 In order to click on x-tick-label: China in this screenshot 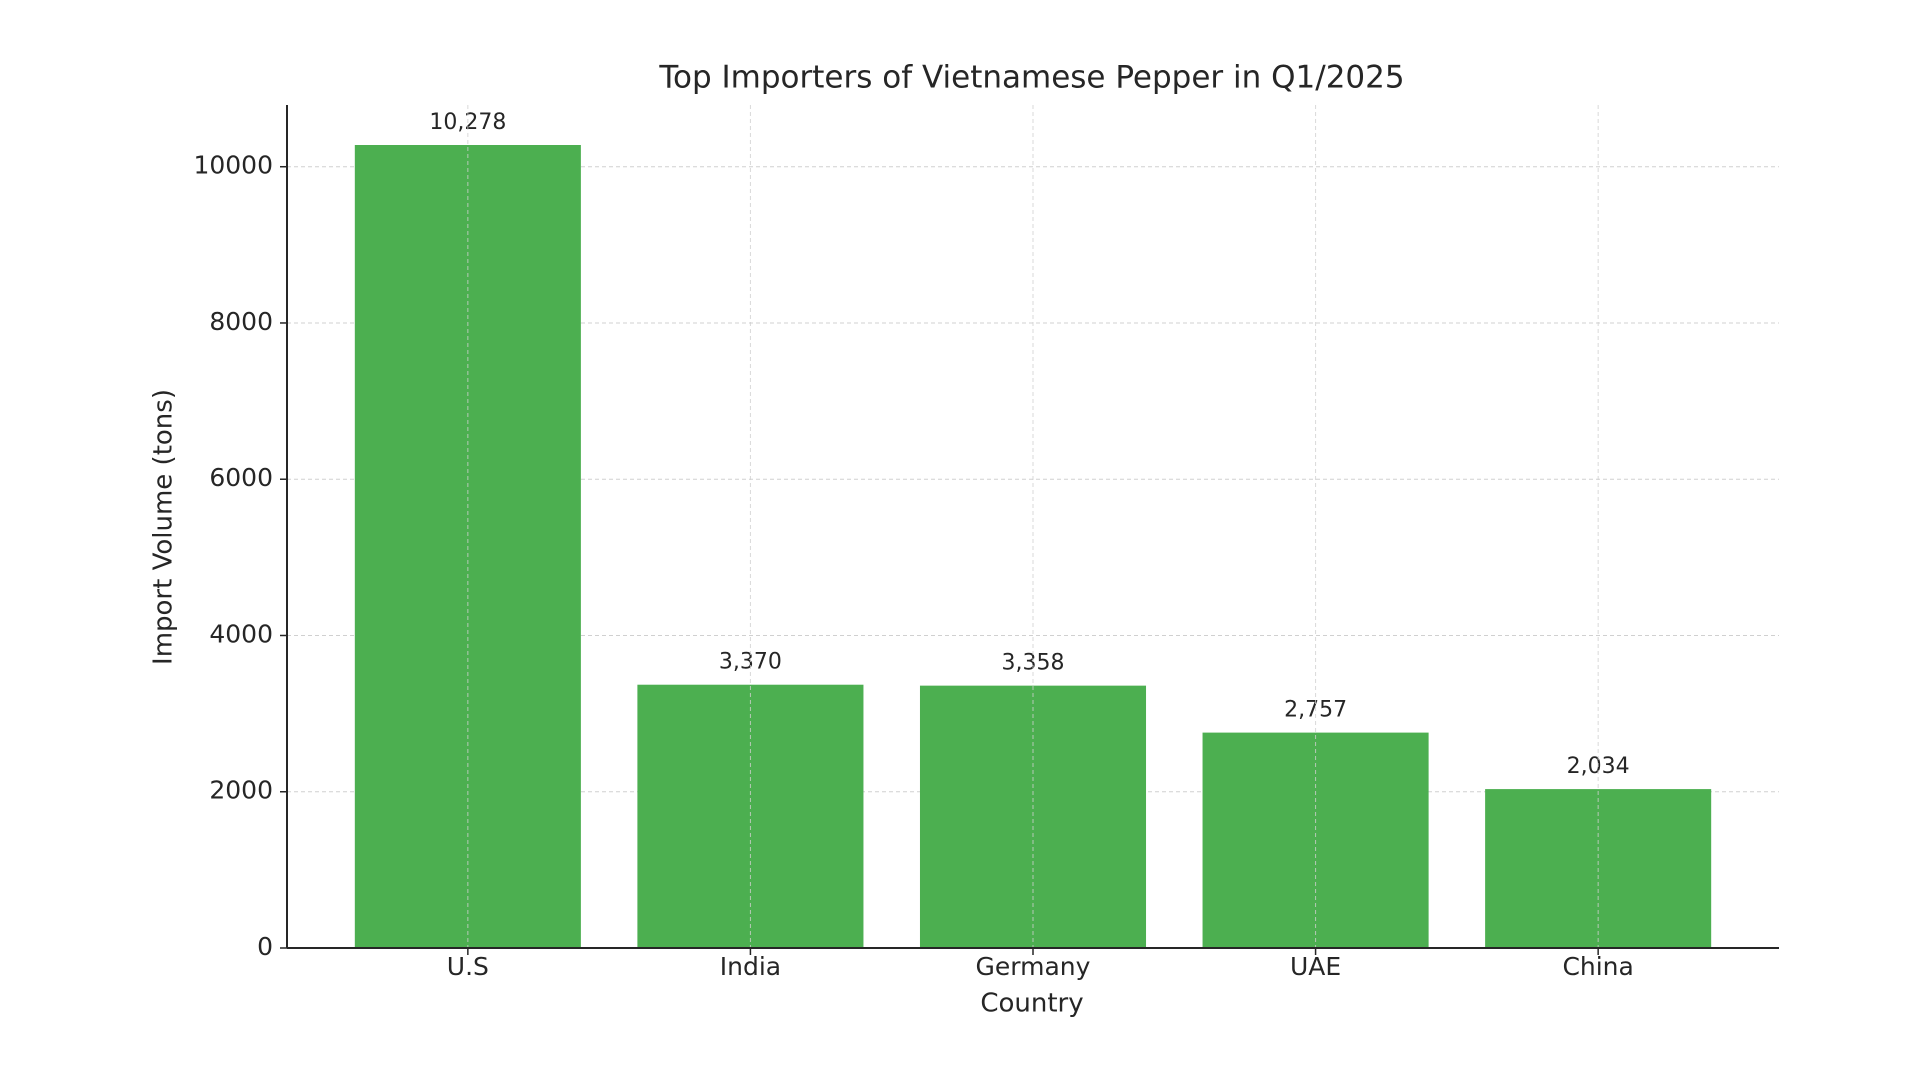, I will do `click(1597, 966)`.